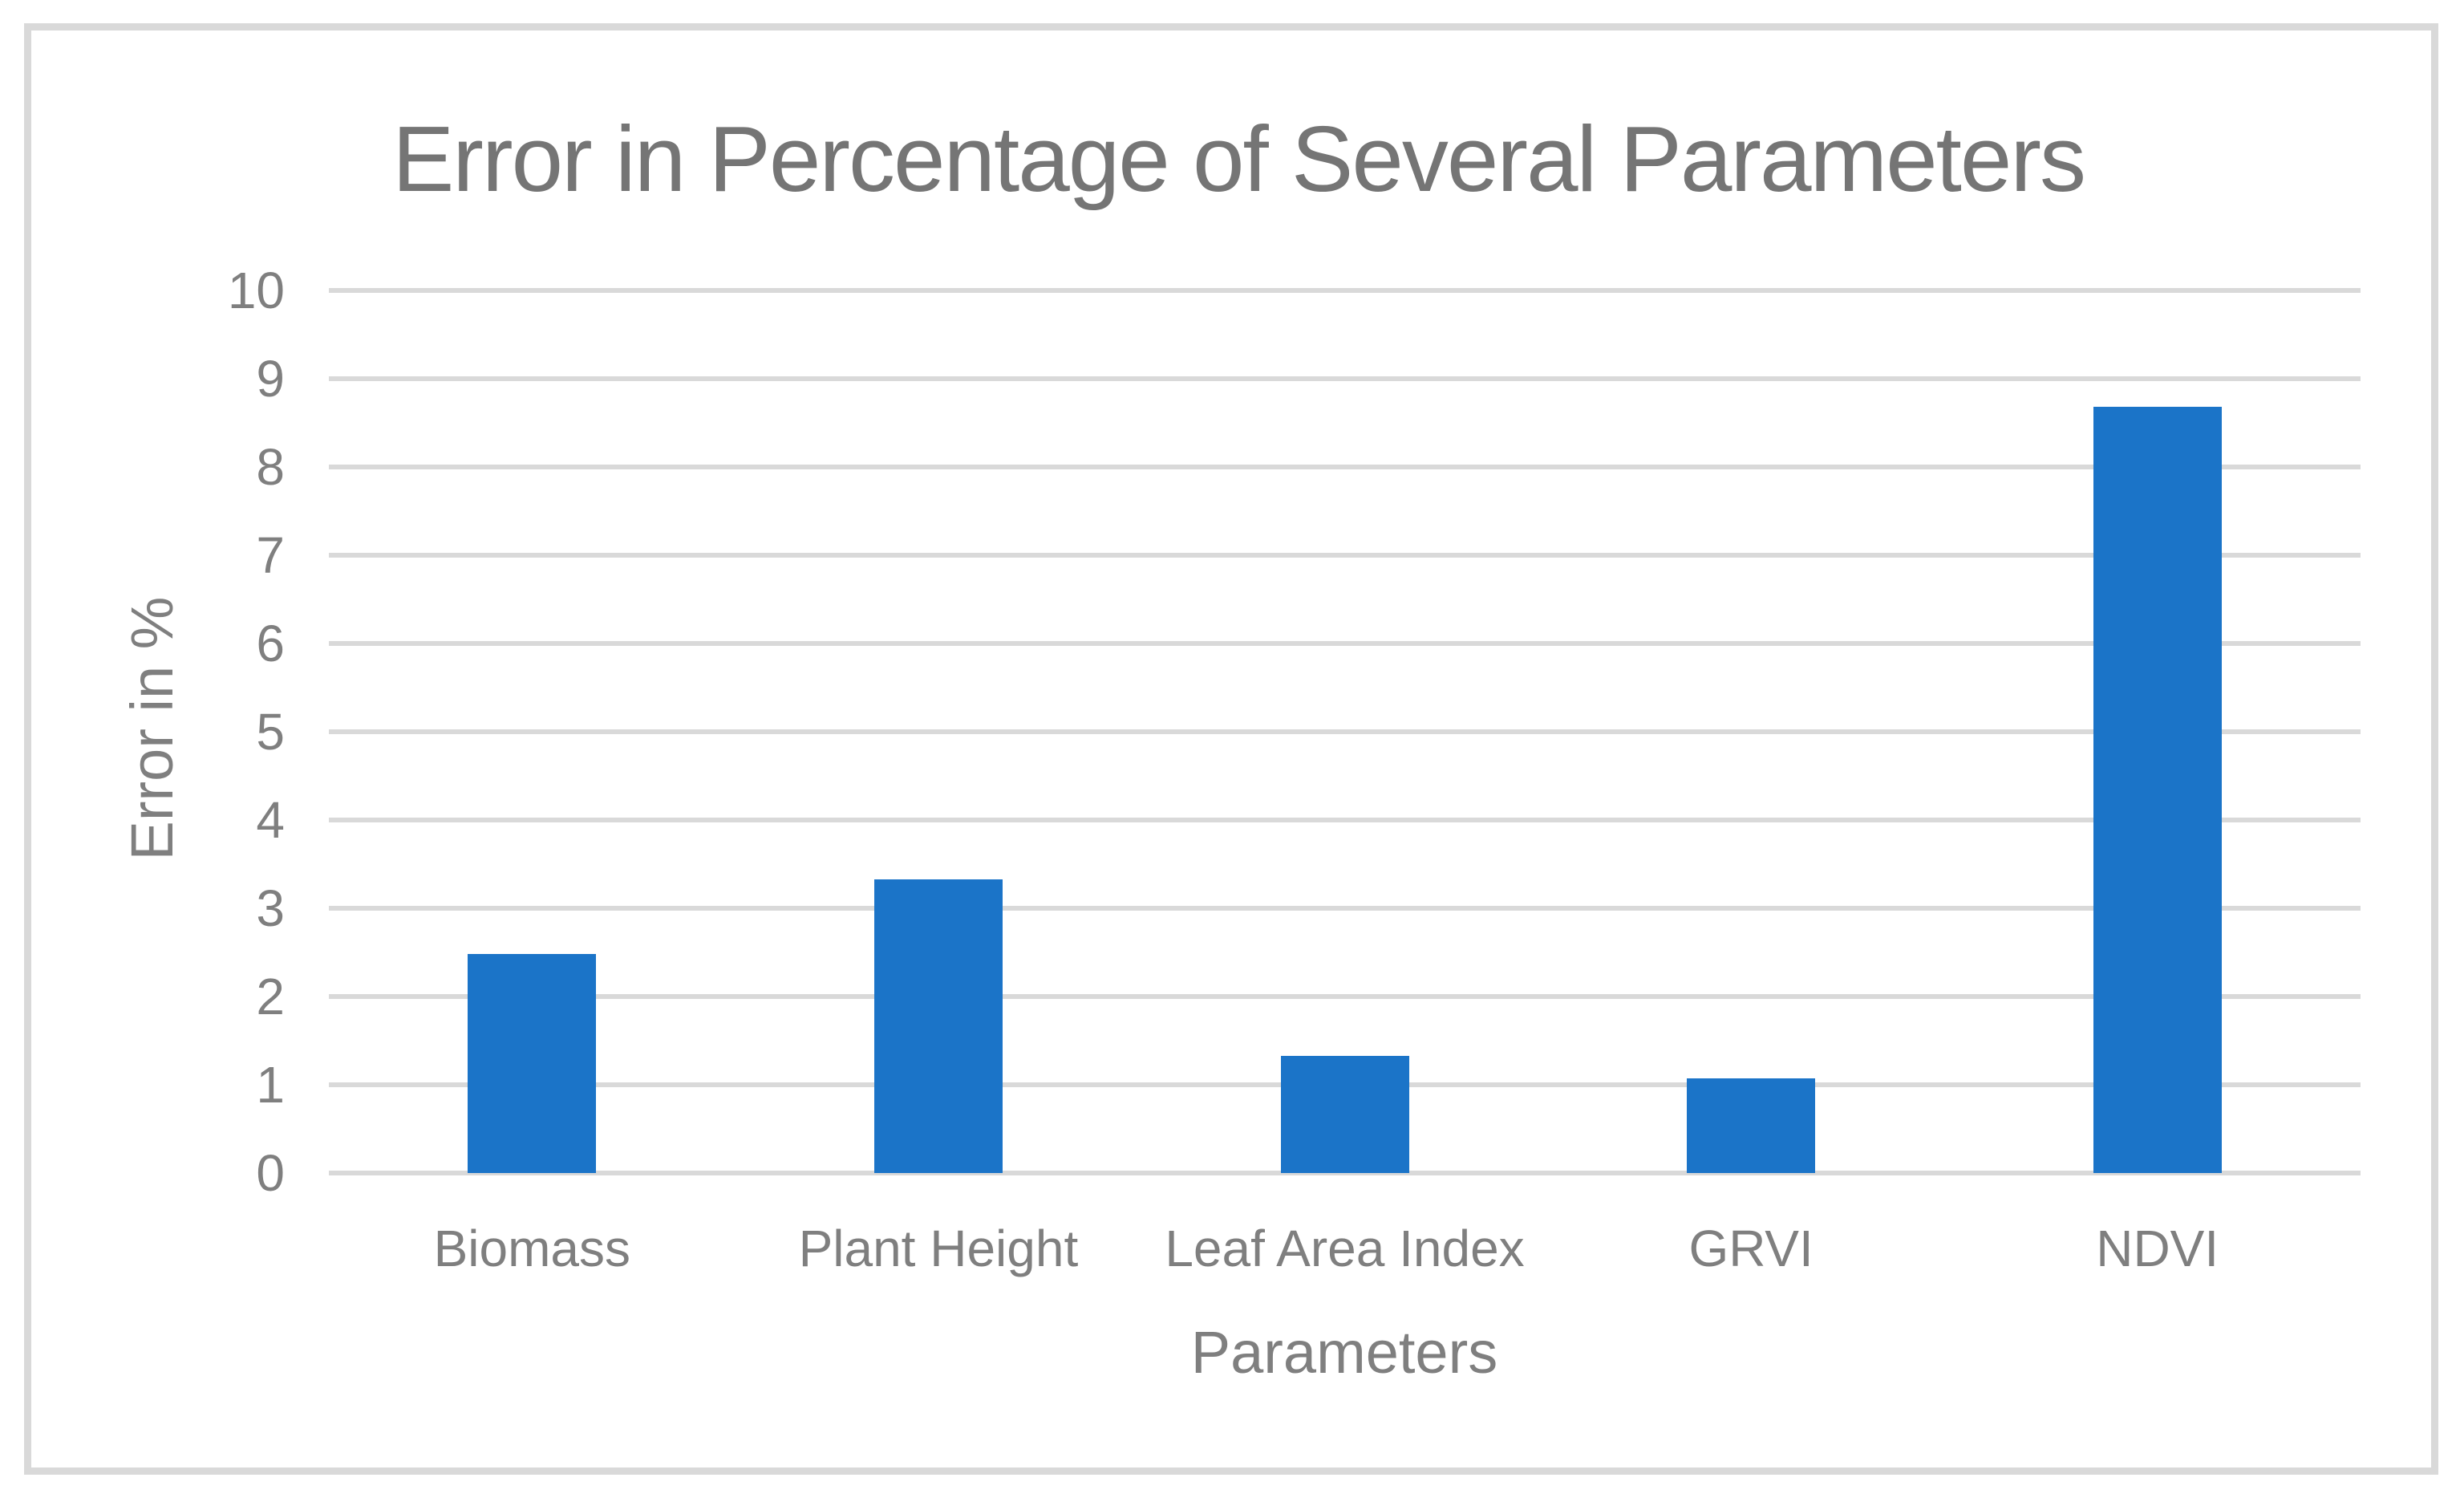 This screenshot has width=2464, height=1502. What do you see at coordinates (270, 1085) in the screenshot?
I see `y-tick-label-1: 1` at bounding box center [270, 1085].